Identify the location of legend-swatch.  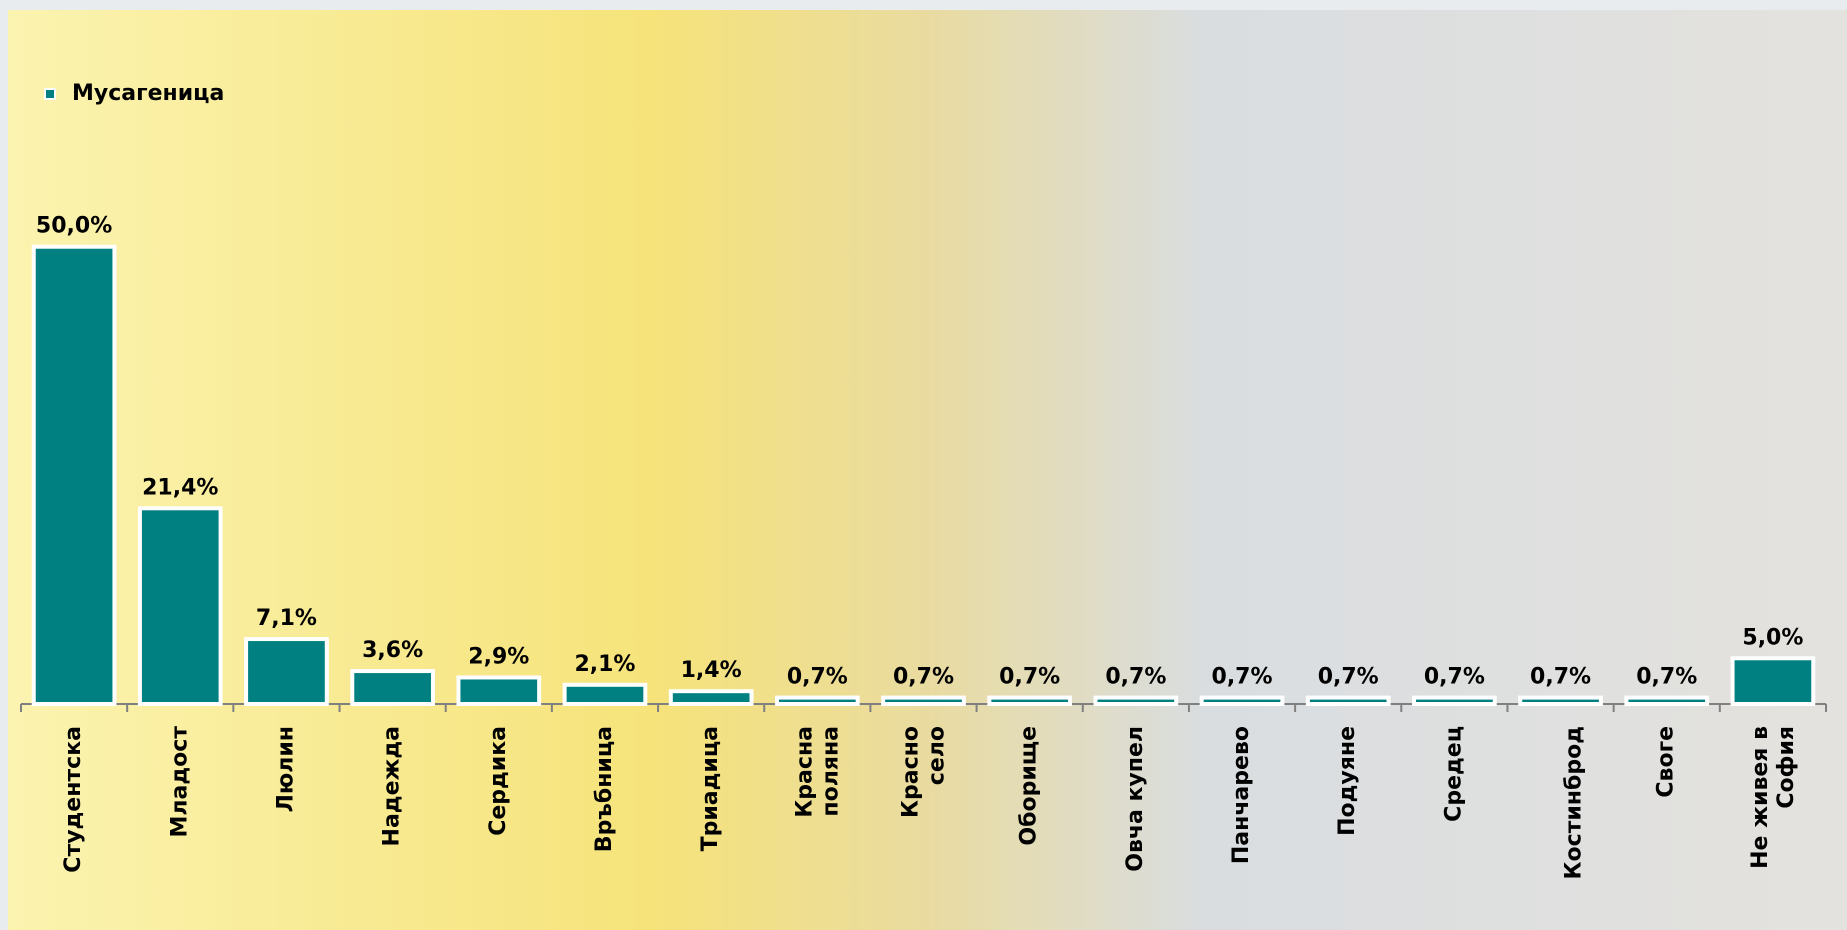
(50, 94).